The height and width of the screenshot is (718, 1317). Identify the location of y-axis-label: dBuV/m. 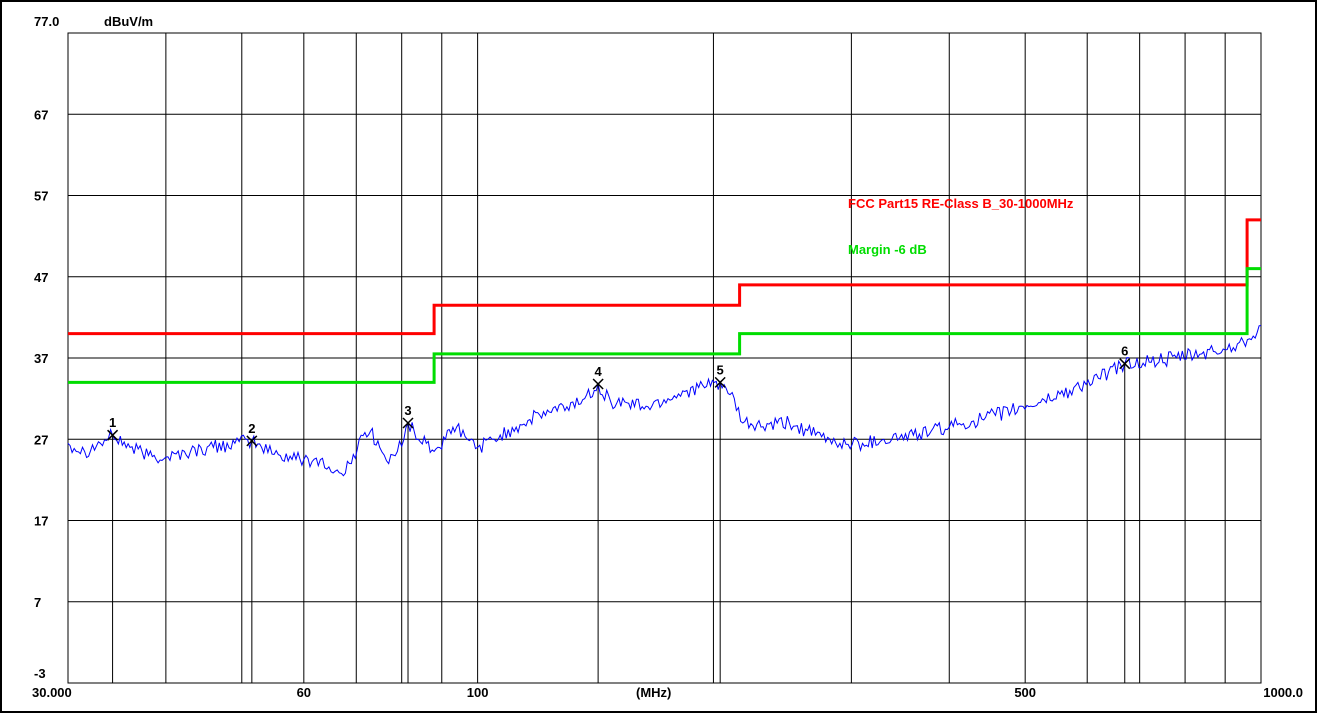
(128, 21).